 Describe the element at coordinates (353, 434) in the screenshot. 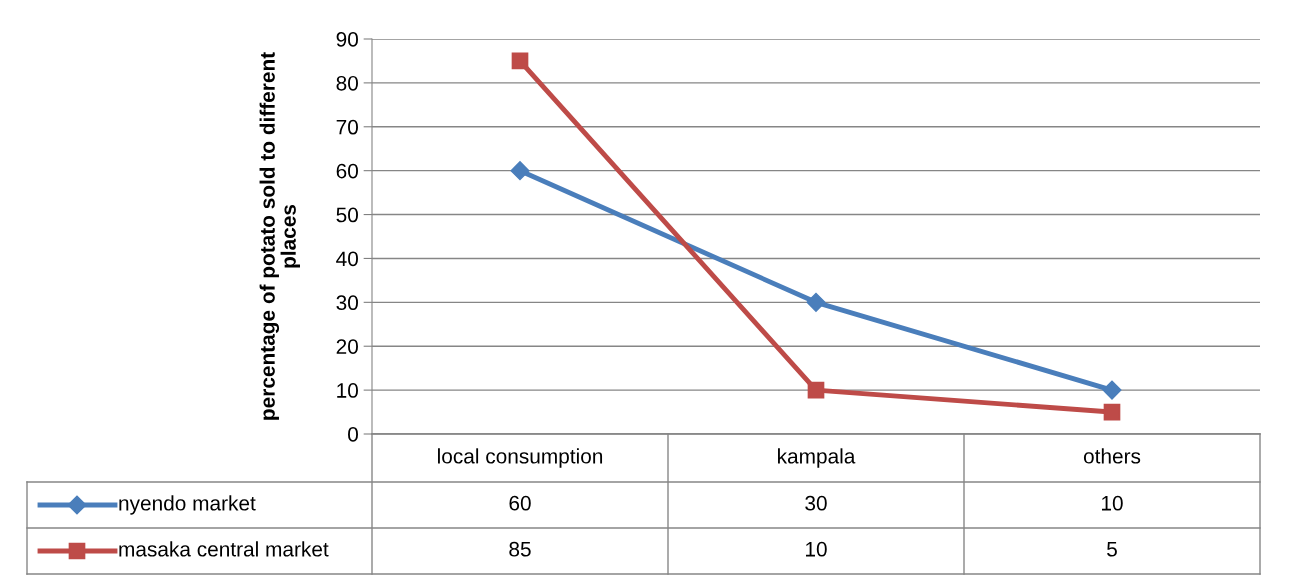

I see `y-tick-label: 0` at that location.